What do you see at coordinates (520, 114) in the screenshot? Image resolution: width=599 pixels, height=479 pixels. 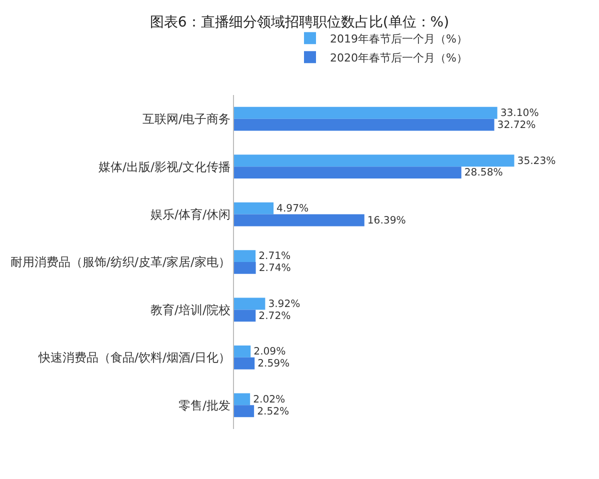 I see `data-label: 33.10%` at bounding box center [520, 114].